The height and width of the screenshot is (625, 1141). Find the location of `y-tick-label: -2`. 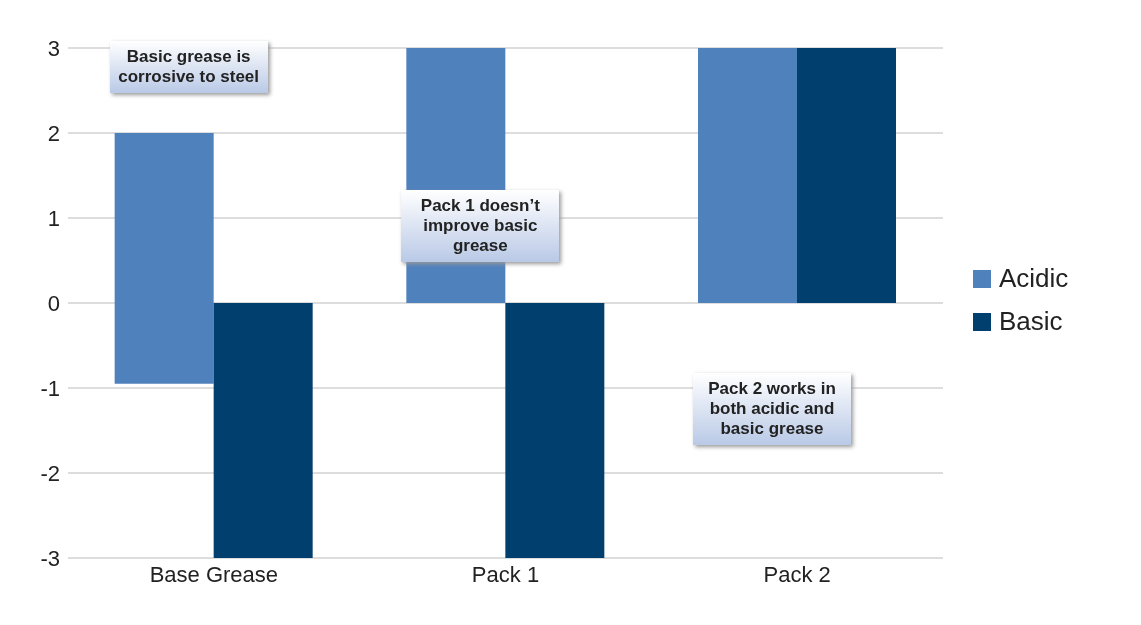

y-tick-label: -2 is located at coordinates (50, 473).